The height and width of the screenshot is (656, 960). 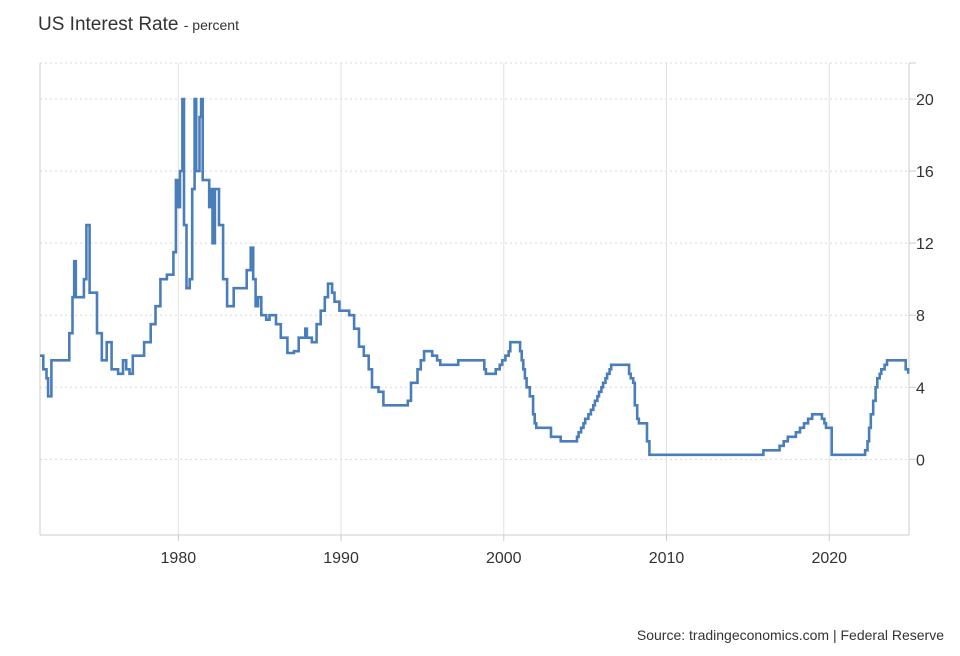 What do you see at coordinates (920, 460) in the screenshot?
I see `y-tick-label: 0` at bounding box center [920, 460].